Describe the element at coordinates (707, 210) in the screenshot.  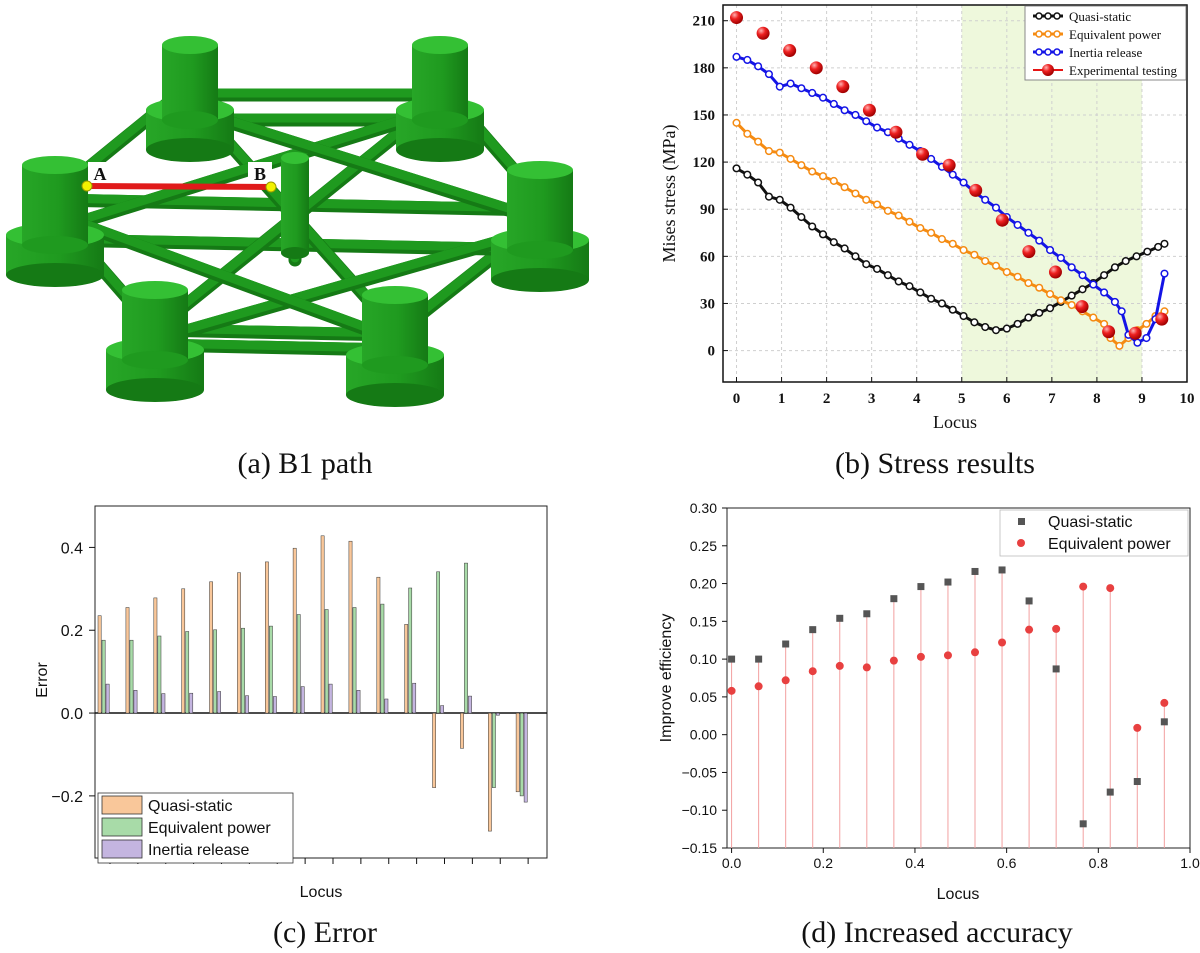
I see `y-tick-label: 90` at that location.